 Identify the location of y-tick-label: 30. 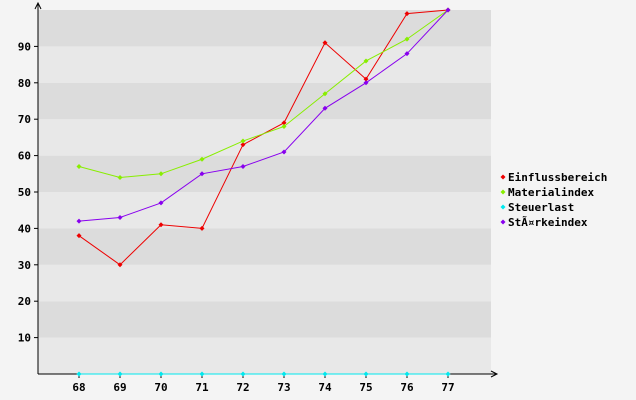
(24, 265).